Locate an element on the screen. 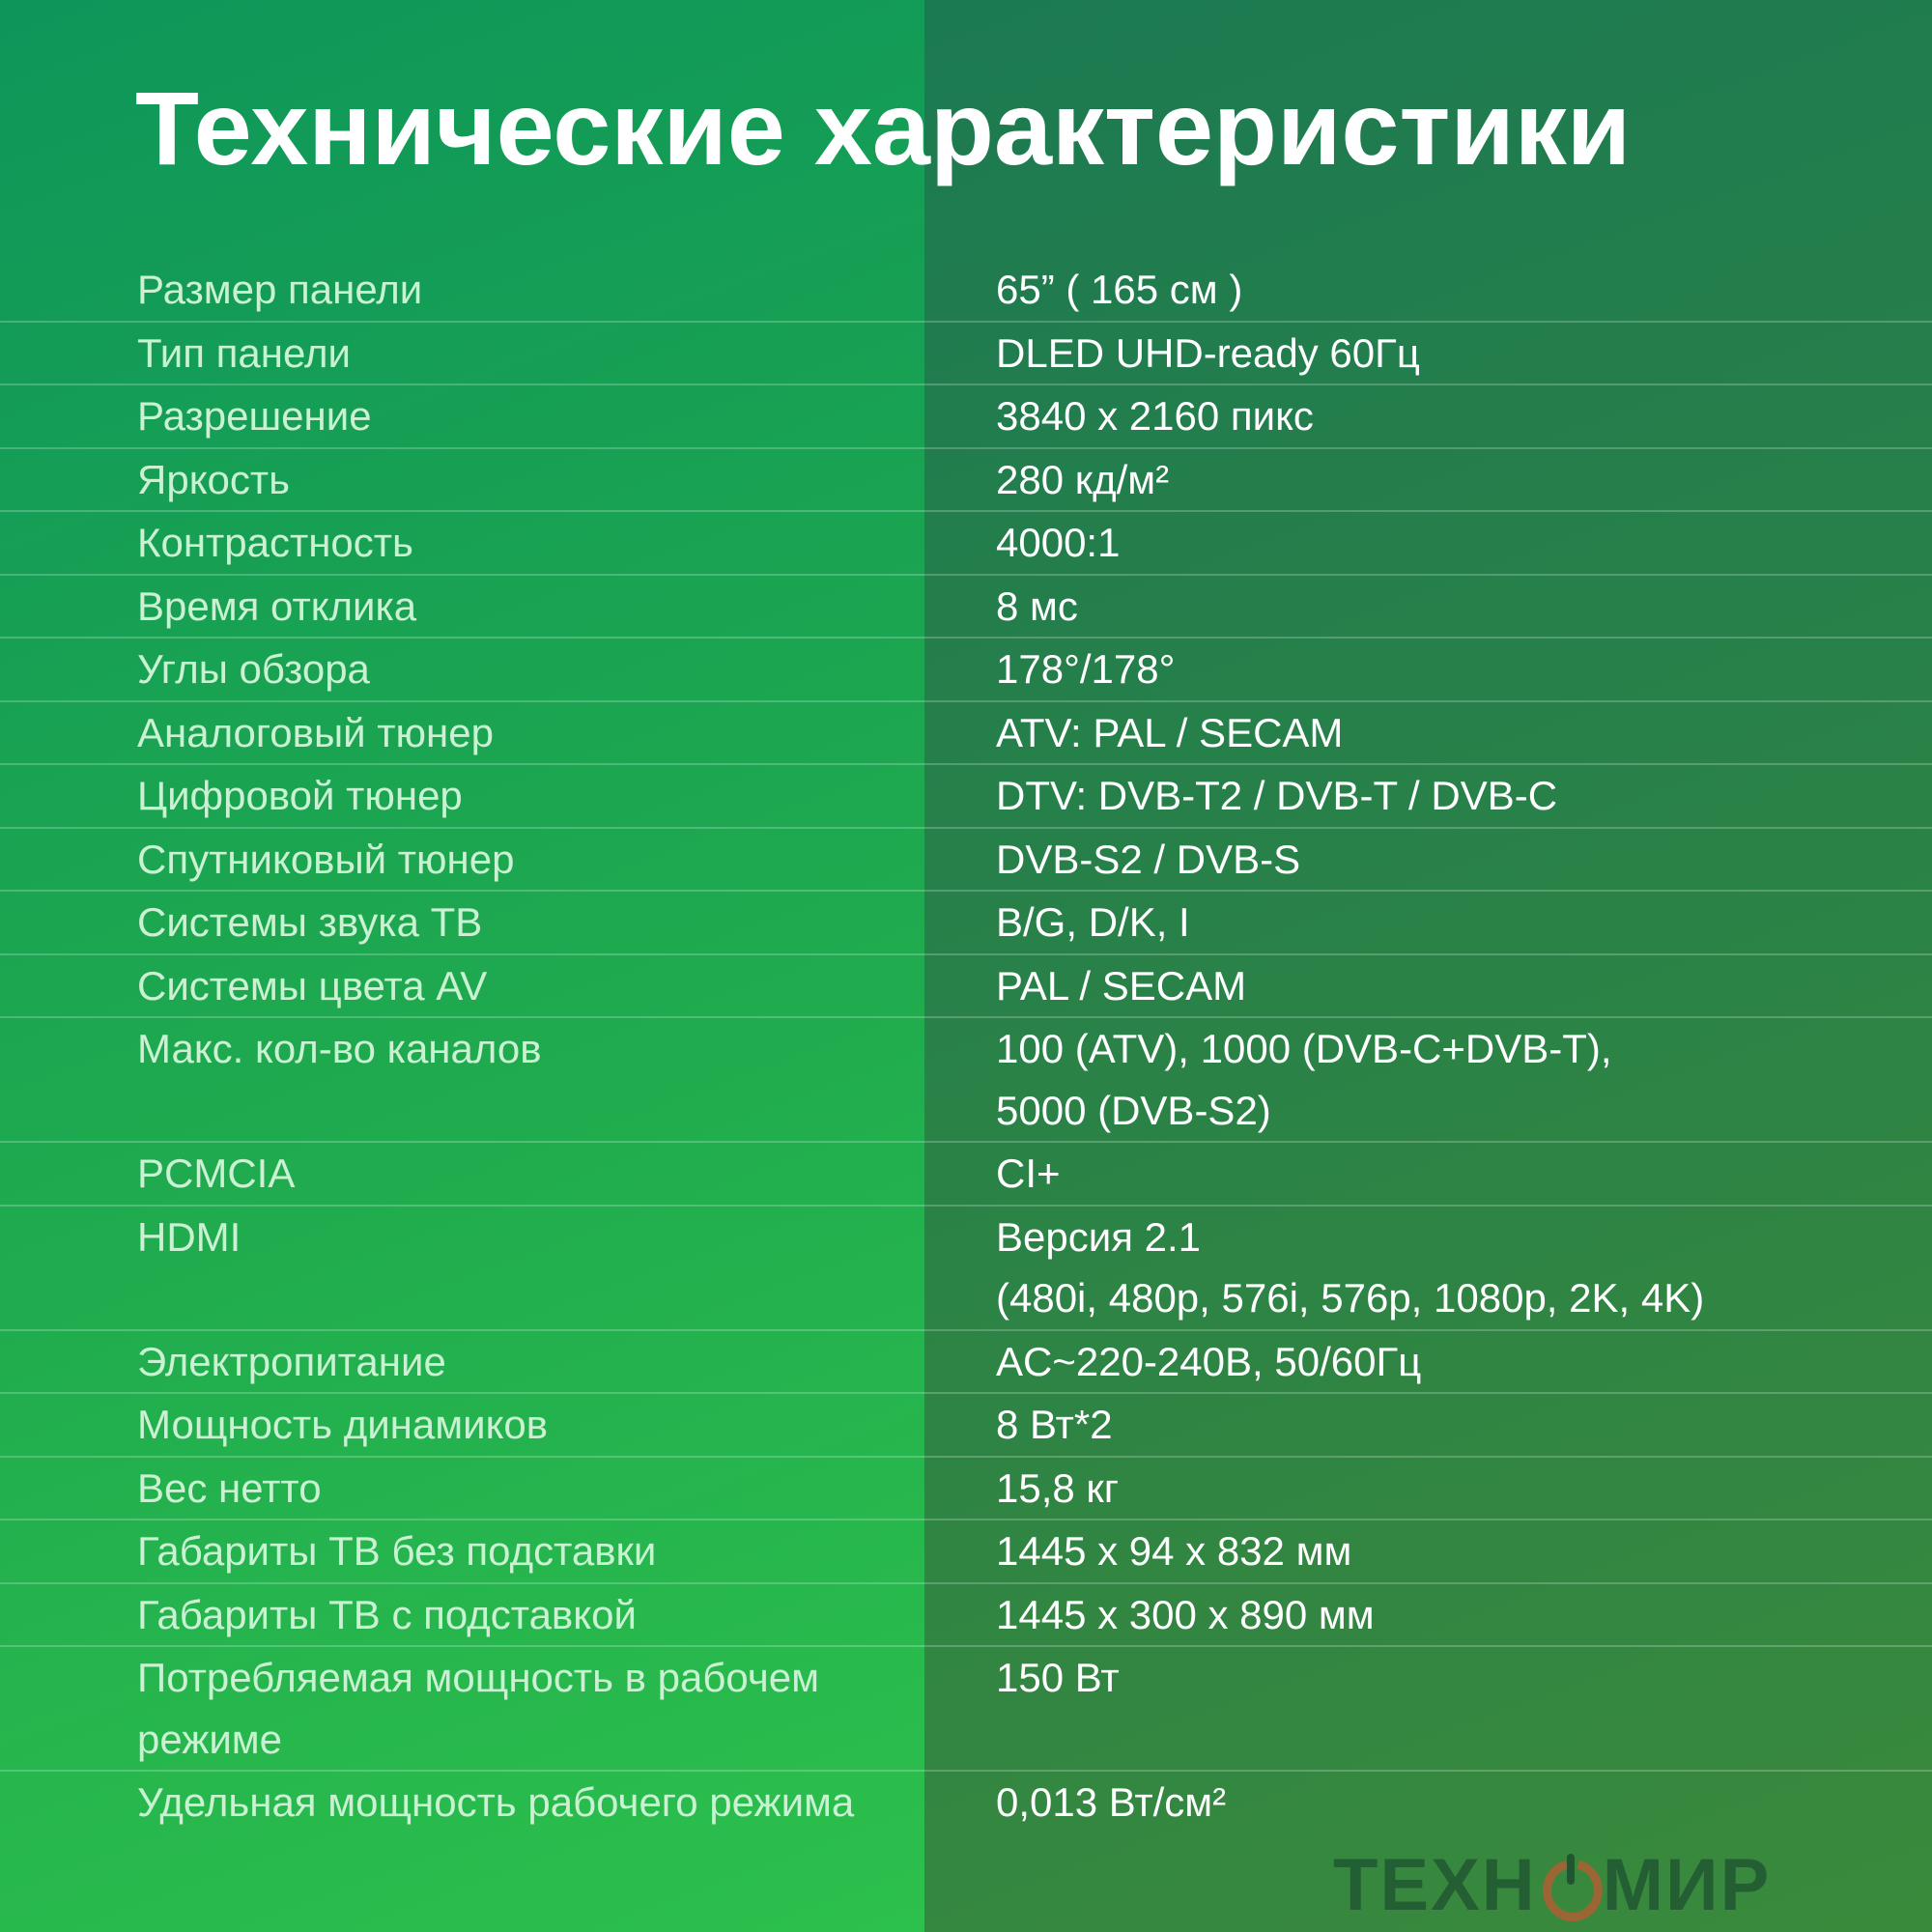 Image resolution: width=1932 pixels, height=1932 pixels. spec-label: HDMI is located at coordinates (189, 1236).